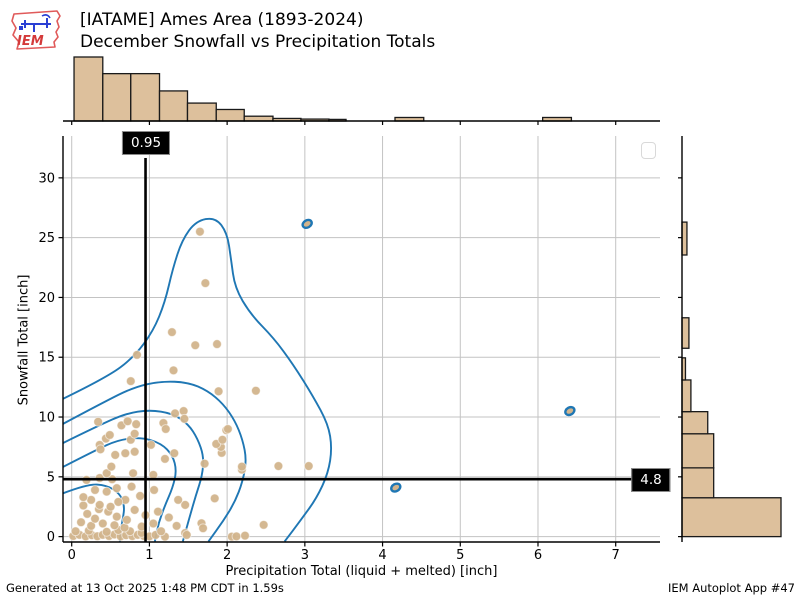 Image resolution: width=800 pixels, height=600 pixels. I want to click on y-tick-label: 25, so click(46, 238).